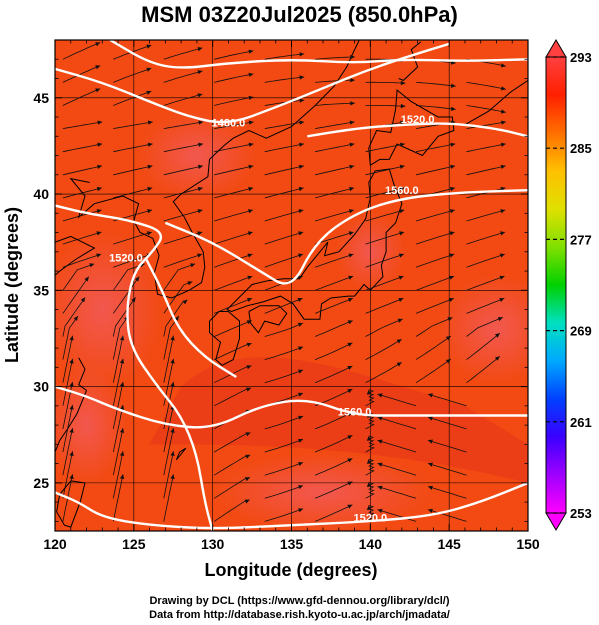  What do you see at coordinates (318, 54) in the screenshot?
I see `contour-1520-north` at bounding box center [318, 54].